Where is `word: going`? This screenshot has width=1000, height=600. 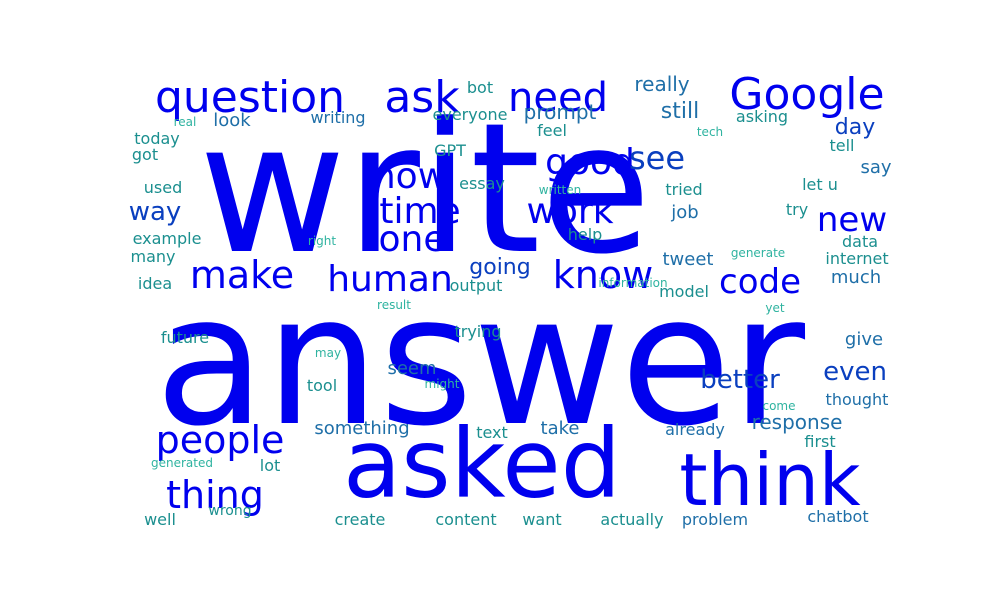
word: going is located at coordinates (500, 267).